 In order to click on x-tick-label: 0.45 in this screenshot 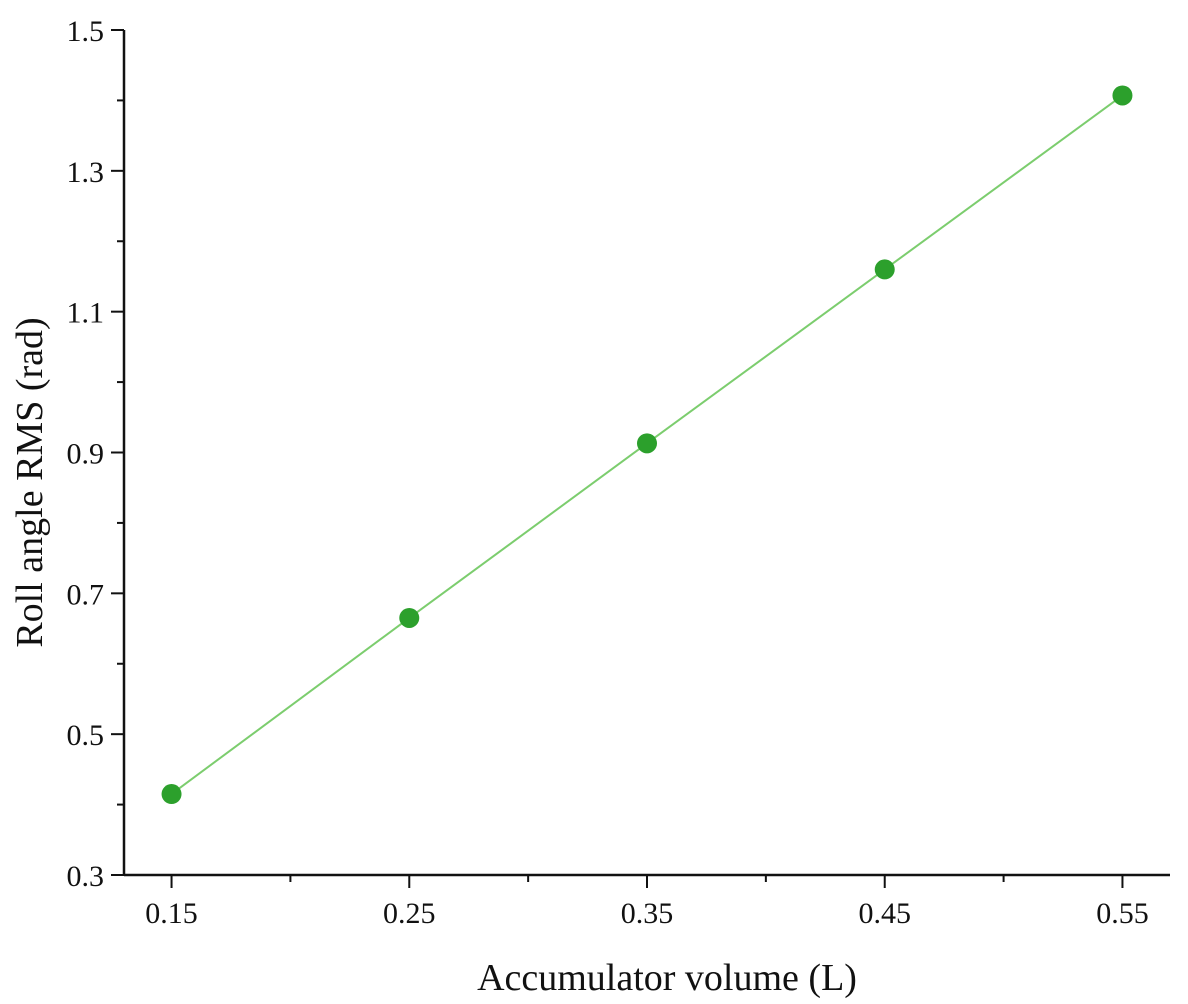, I will do `click(884, 913)`.